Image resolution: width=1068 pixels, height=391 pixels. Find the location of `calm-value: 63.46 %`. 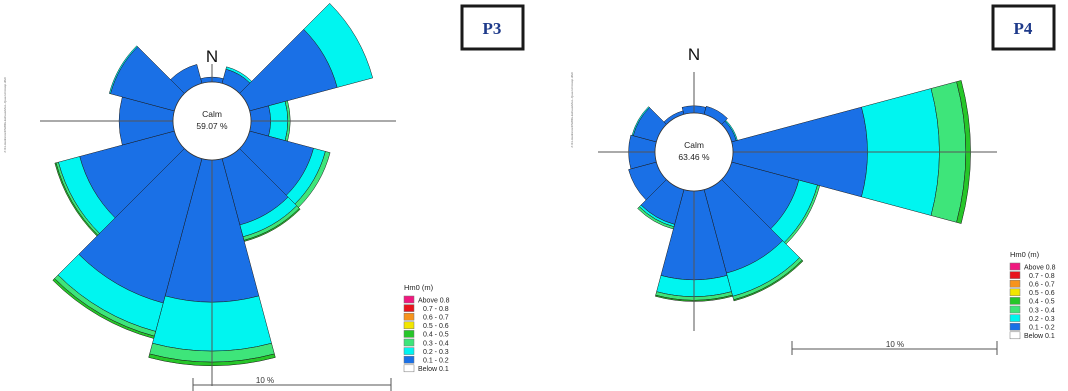

calm-value: 63.46 % is located at coordinates (694, 157).